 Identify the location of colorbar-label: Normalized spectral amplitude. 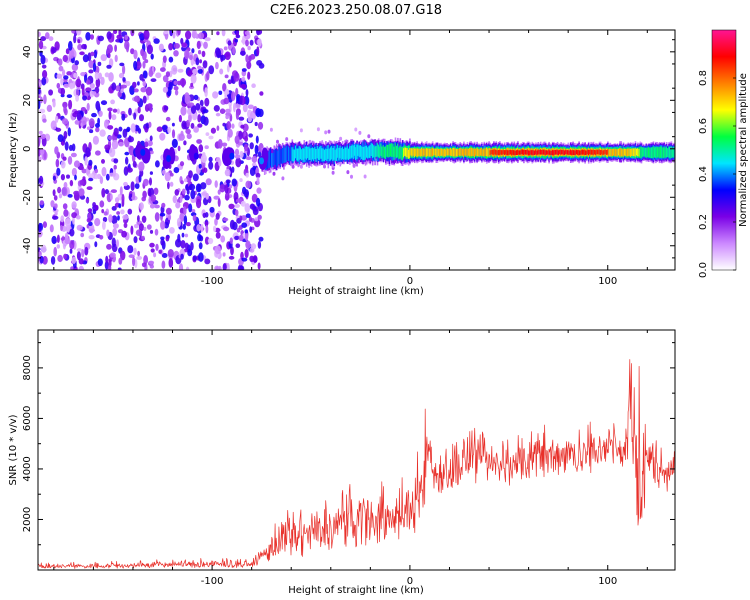
(743, 150).